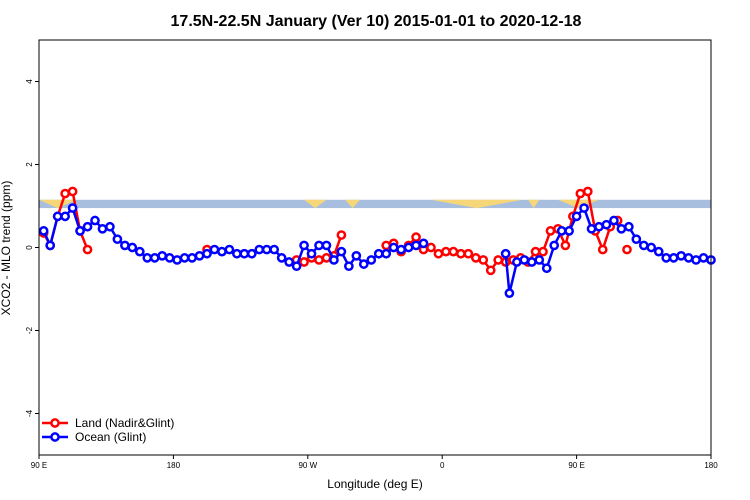  Describe the element at coordinates (442, 465) in the screenshot. I see `x-tick-label: 0` at that location.